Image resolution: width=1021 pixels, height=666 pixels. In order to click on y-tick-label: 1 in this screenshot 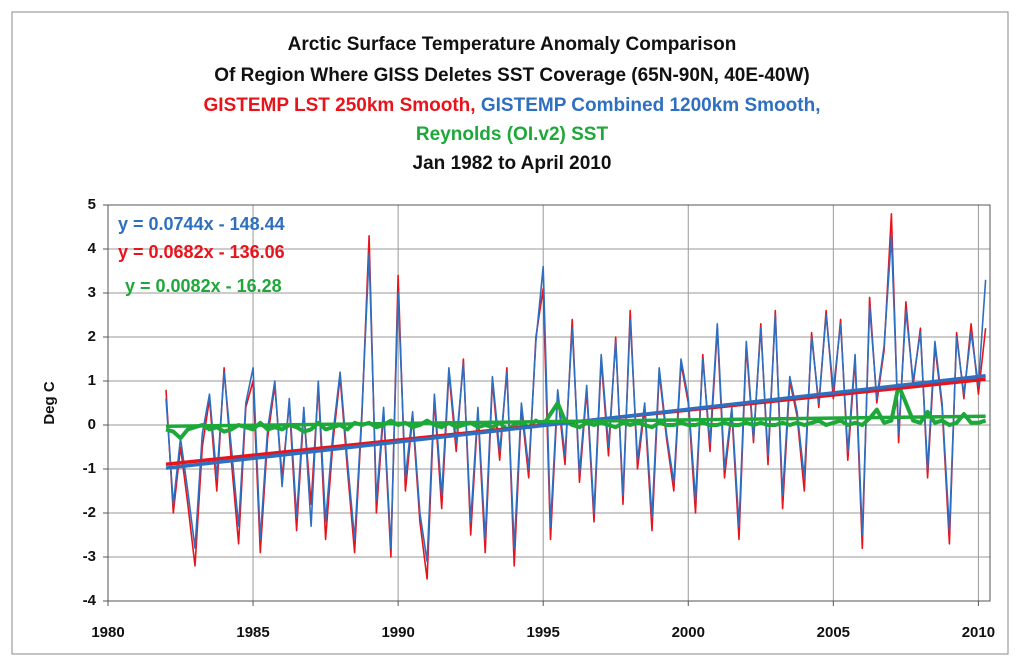, I will do `click(92, 380)`.